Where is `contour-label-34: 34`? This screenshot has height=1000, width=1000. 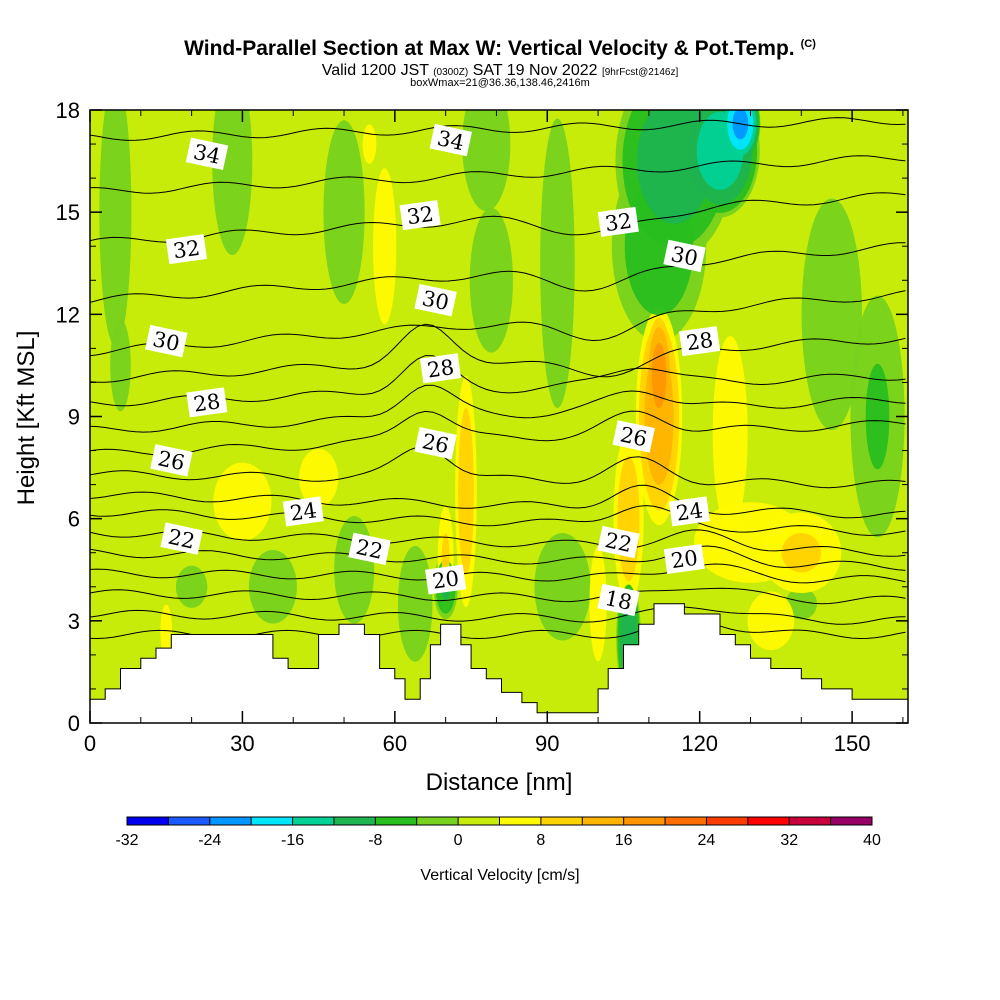
contour-label-34: 34 is located at coordinates (207, 153).